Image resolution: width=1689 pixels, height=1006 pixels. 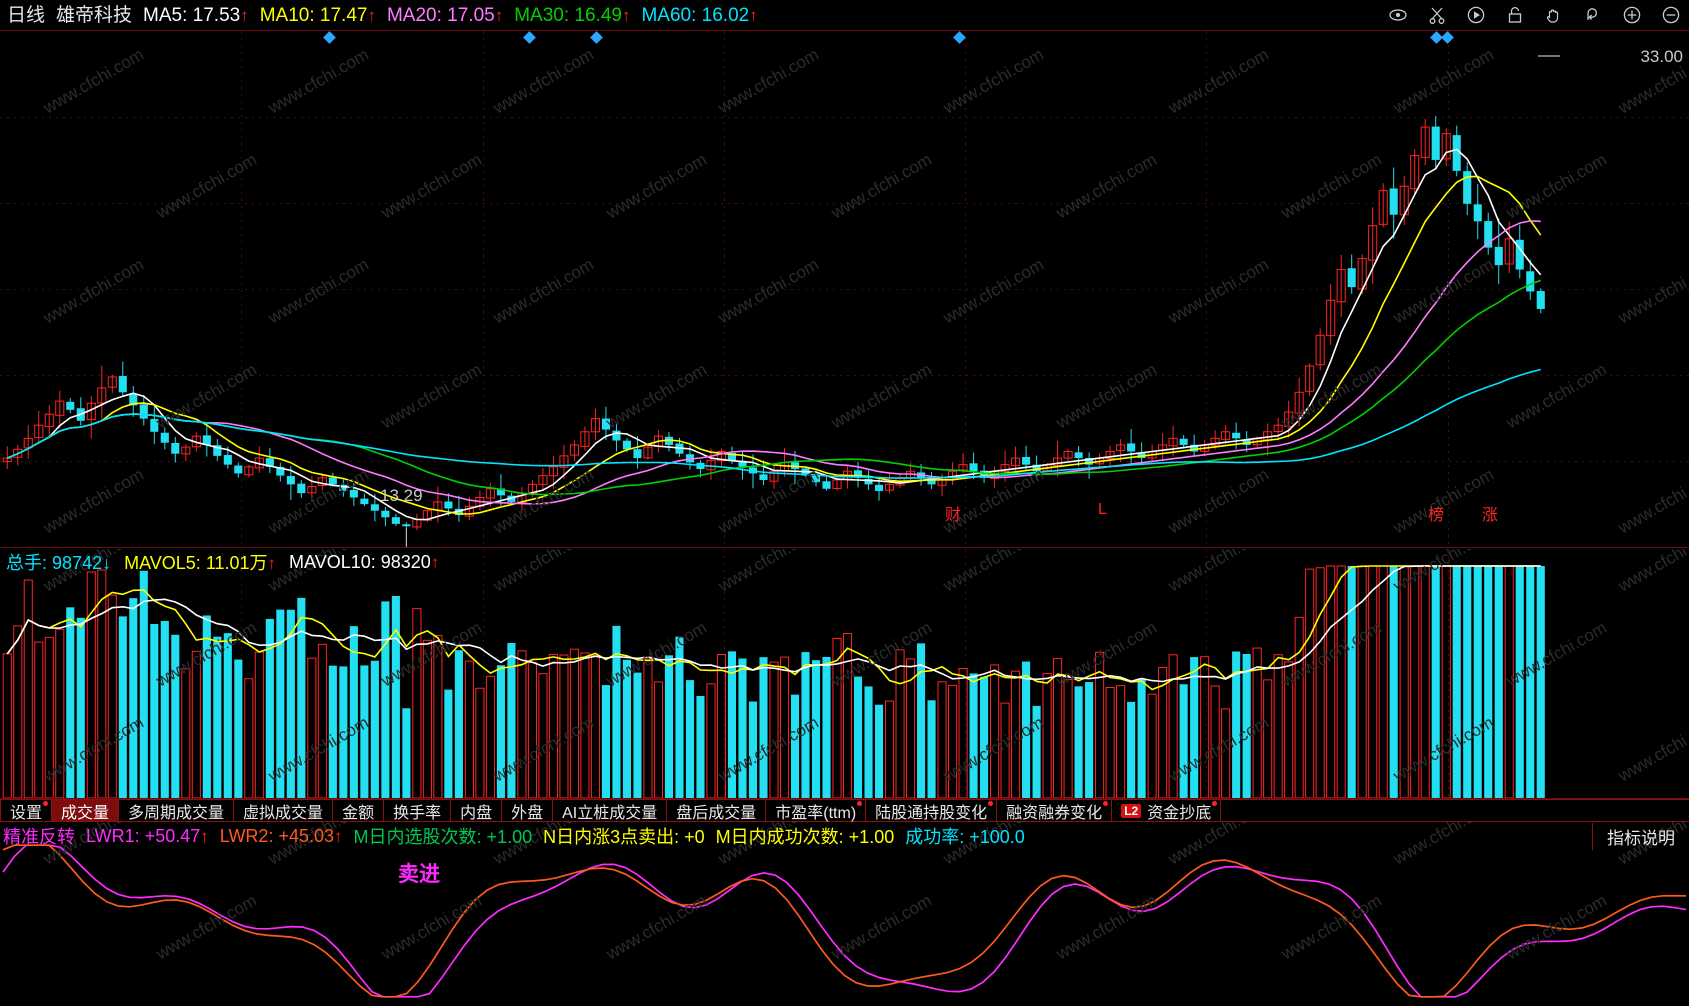 I want to click on tab-11: 陆股通持股变化, so click(x=932, y=811).